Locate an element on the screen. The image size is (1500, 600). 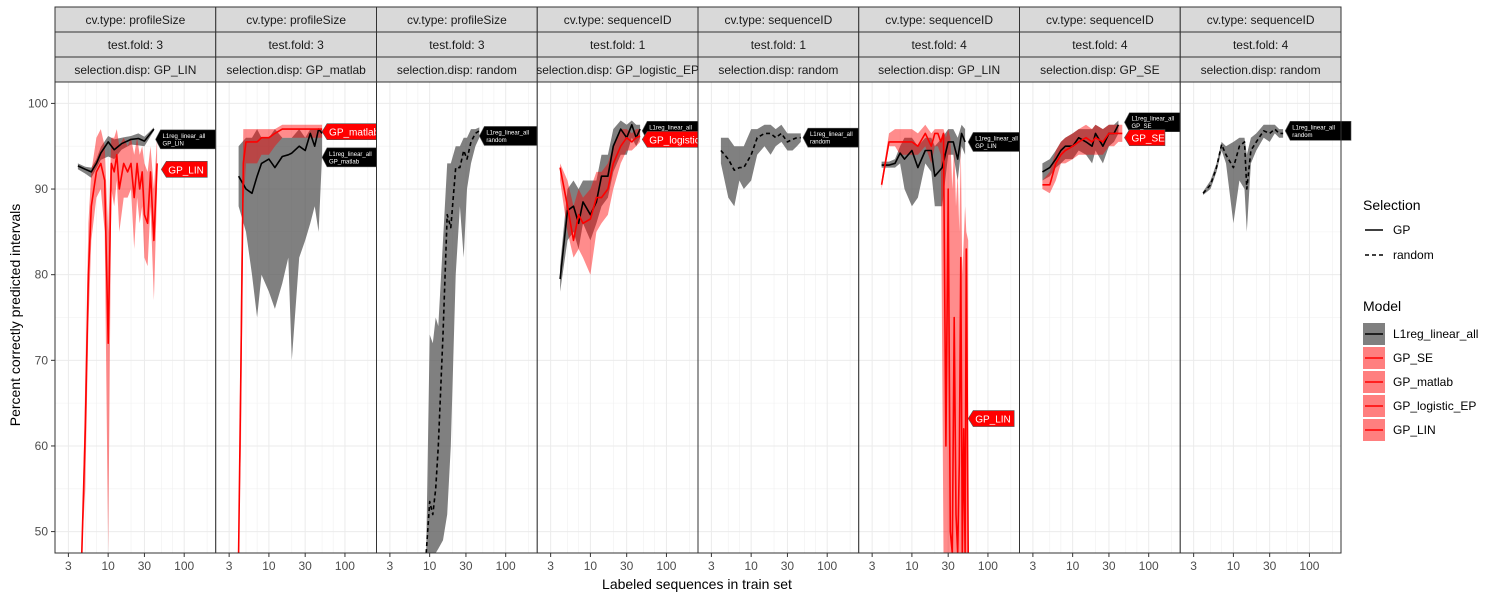
facet-strip-label: cv.type: profileSize is located at coordinates (135, 20).